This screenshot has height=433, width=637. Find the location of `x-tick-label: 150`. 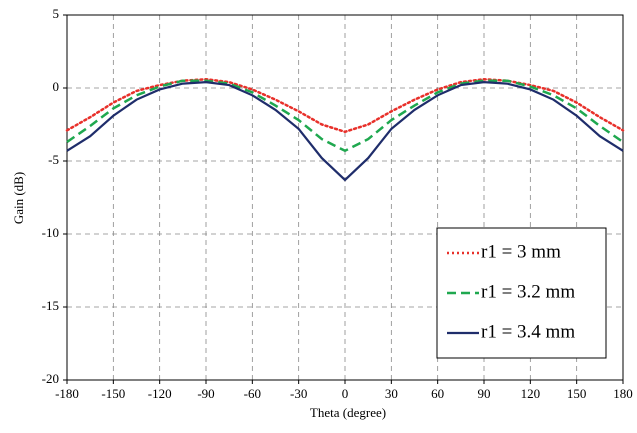

x-tick-label: 150 is located at coordinates (577, 393).